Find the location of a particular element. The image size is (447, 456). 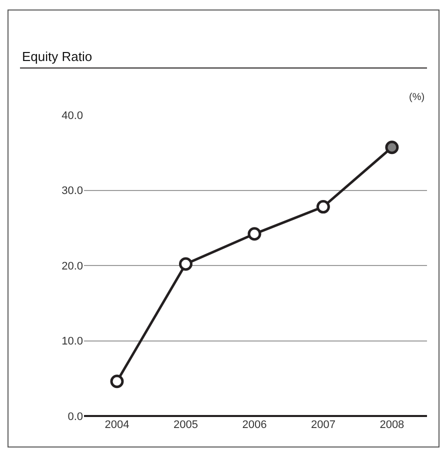

x-tick-label: 2008 is located at coordinates (392, 425).